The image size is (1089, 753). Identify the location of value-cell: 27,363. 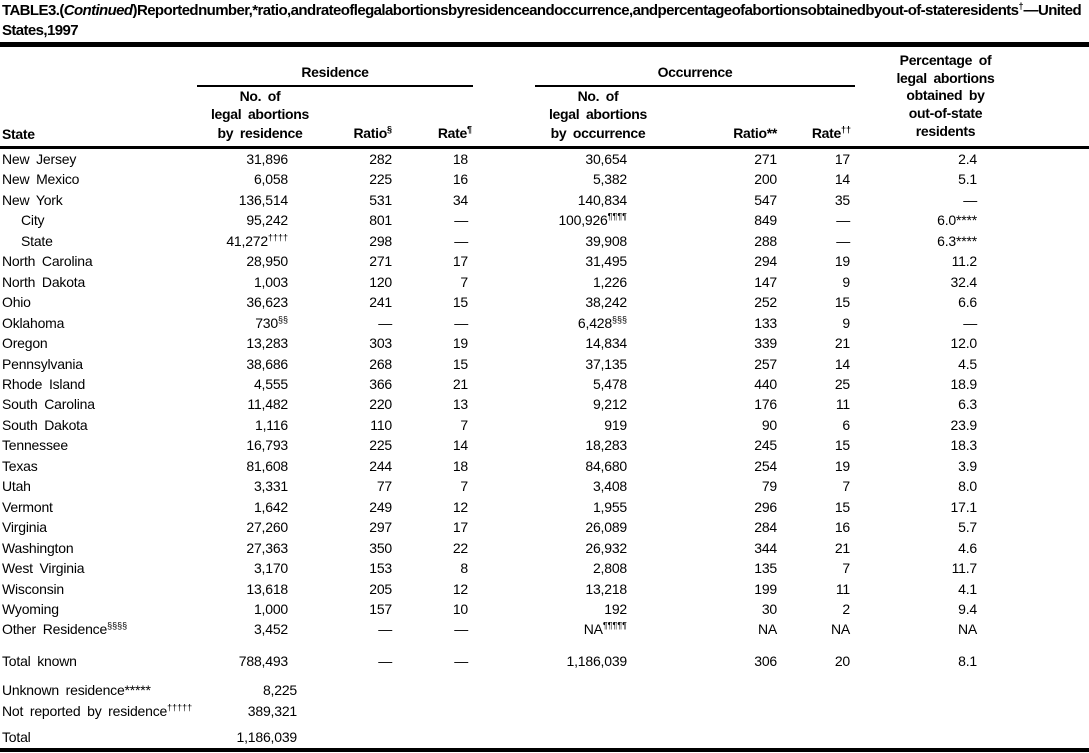
(267, 547).